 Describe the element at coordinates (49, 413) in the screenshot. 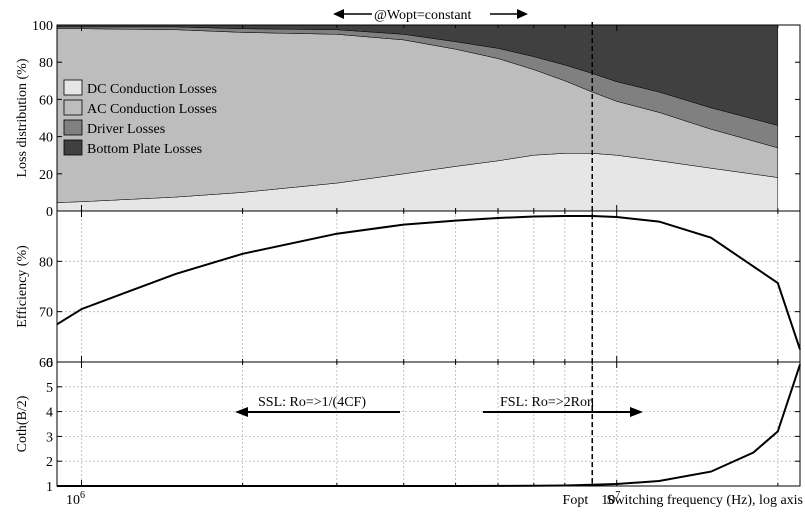

I see `y-tick-label: 4` at that location.